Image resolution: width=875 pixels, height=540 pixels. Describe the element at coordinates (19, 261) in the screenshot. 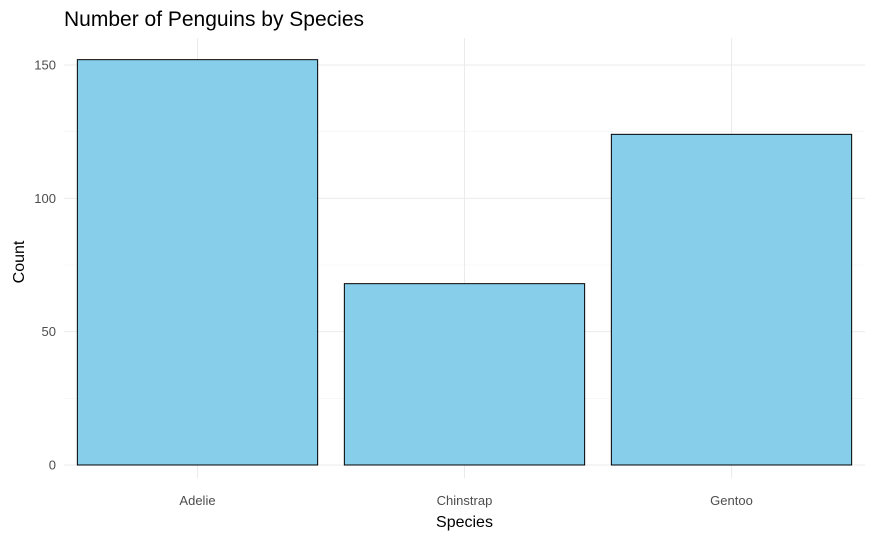

I see `y-axis-title: Count` at that location.